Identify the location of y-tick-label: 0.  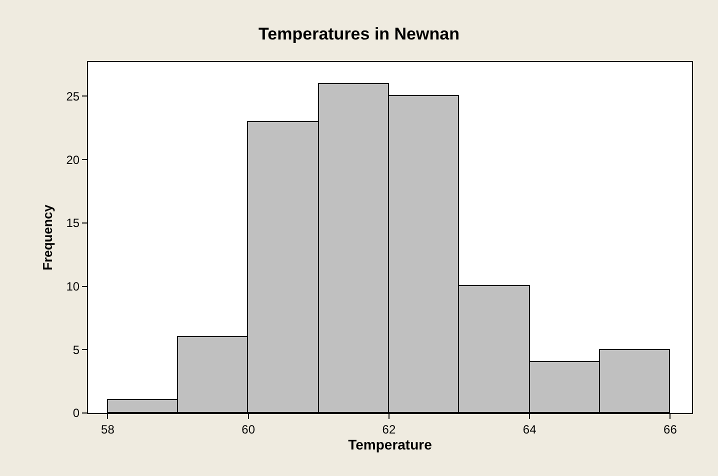
(76, 413).